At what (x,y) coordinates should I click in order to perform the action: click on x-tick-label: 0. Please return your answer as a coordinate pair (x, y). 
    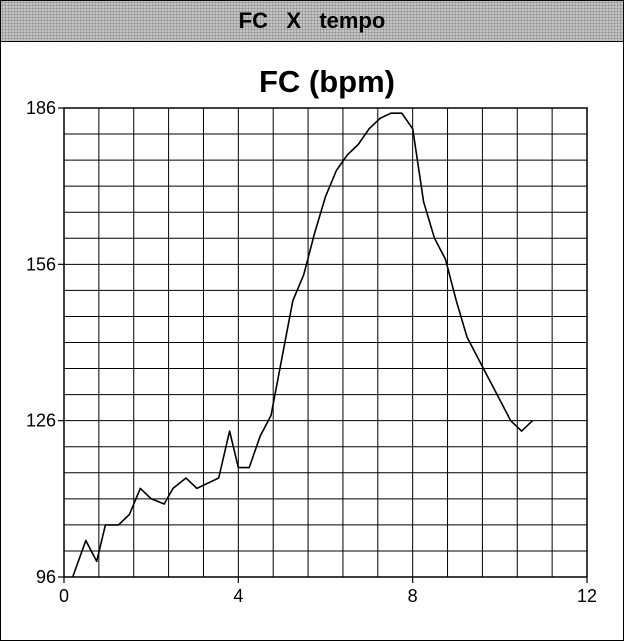
    Looking at the image, I should click on (64, 596).